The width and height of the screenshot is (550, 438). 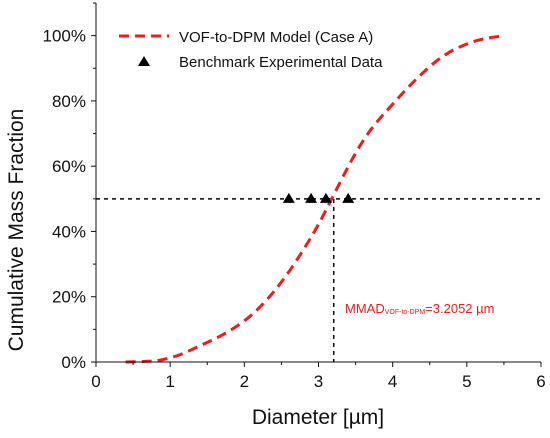 I want to click on y-tick-label: 60%, so click(x=69, y=166).